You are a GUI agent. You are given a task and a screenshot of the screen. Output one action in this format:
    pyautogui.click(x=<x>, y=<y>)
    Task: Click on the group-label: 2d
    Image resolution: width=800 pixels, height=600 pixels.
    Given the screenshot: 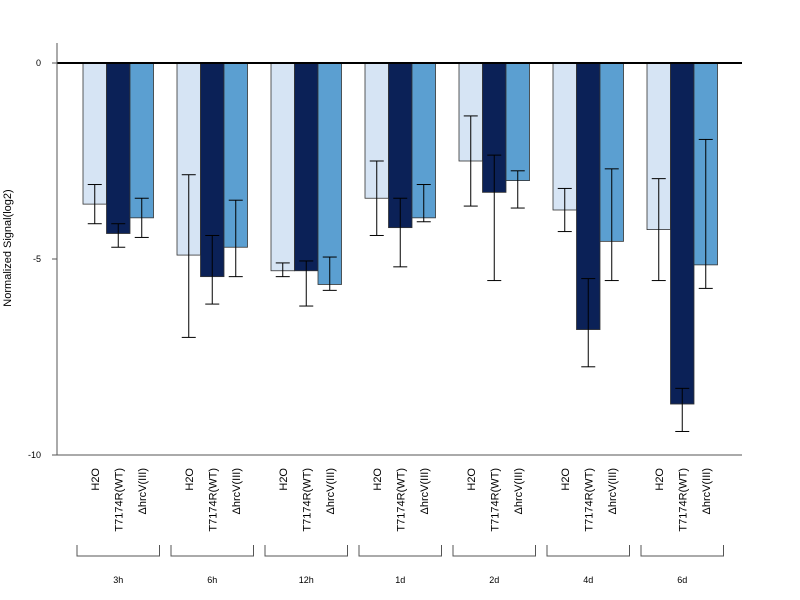 What is the action you would take?
    pyautogui.click(x=494, y=580)
    